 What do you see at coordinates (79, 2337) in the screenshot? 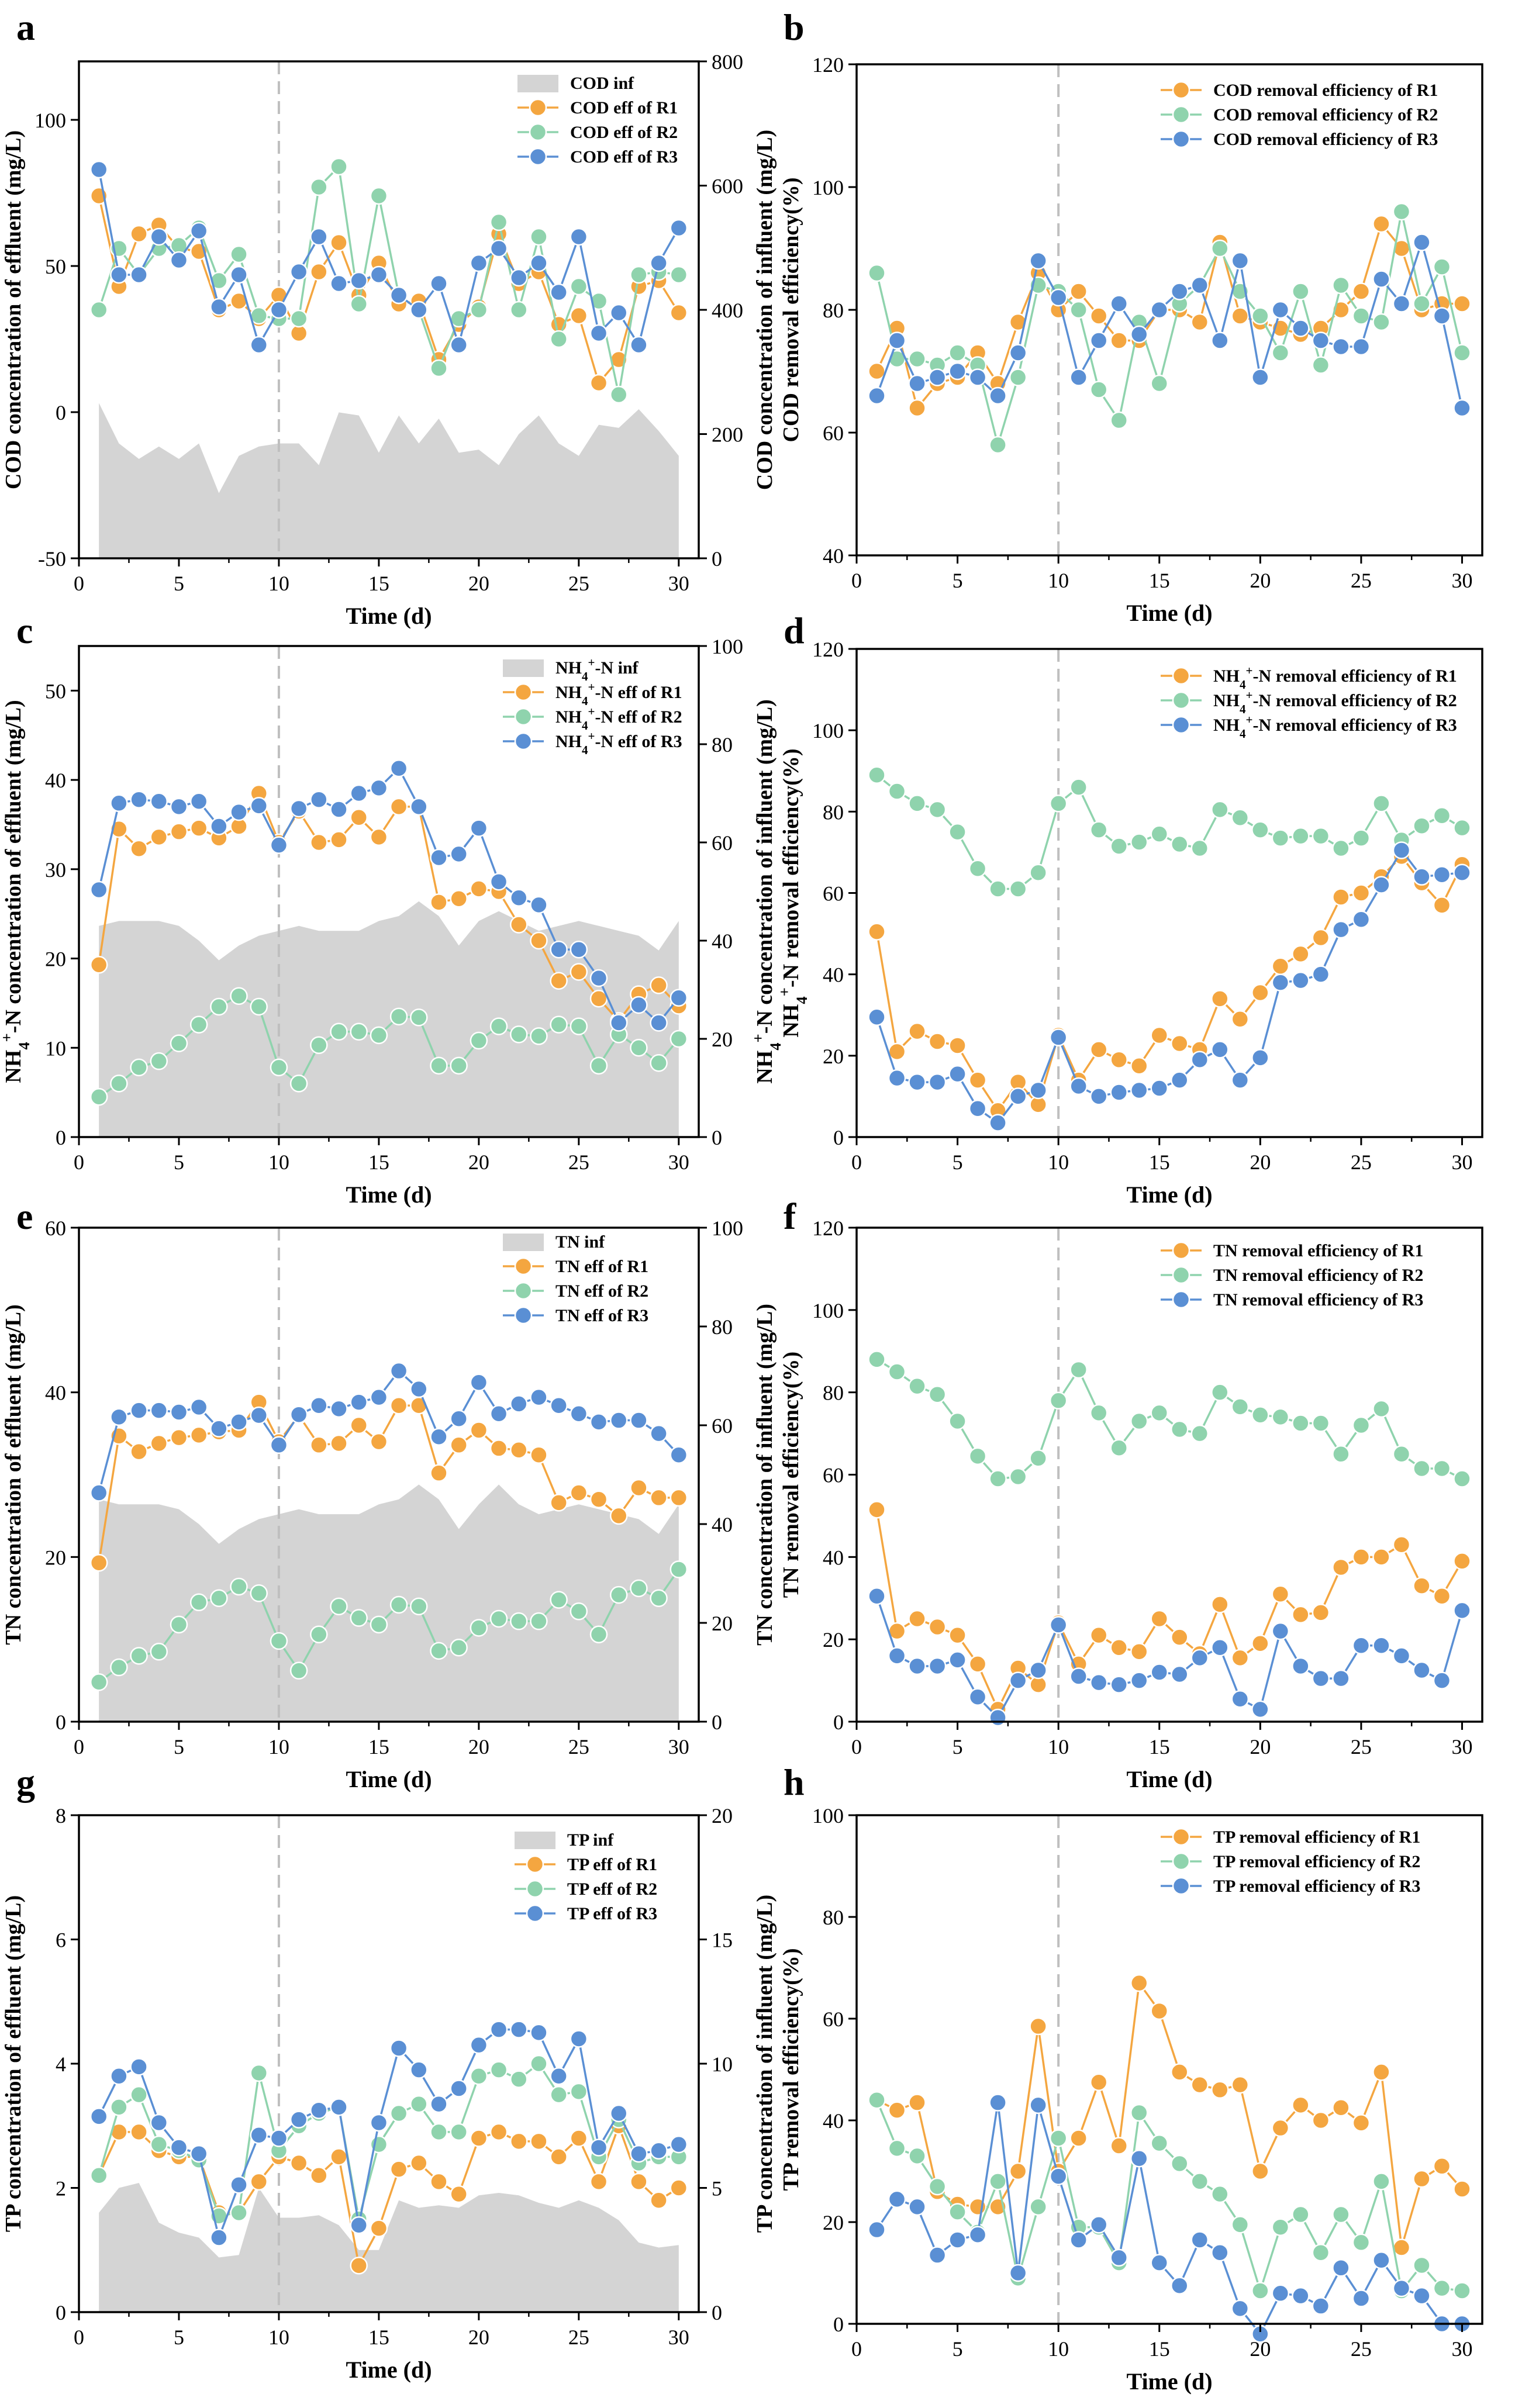
I see `x-tick-label: 0` at bounding box center [79, 2337].